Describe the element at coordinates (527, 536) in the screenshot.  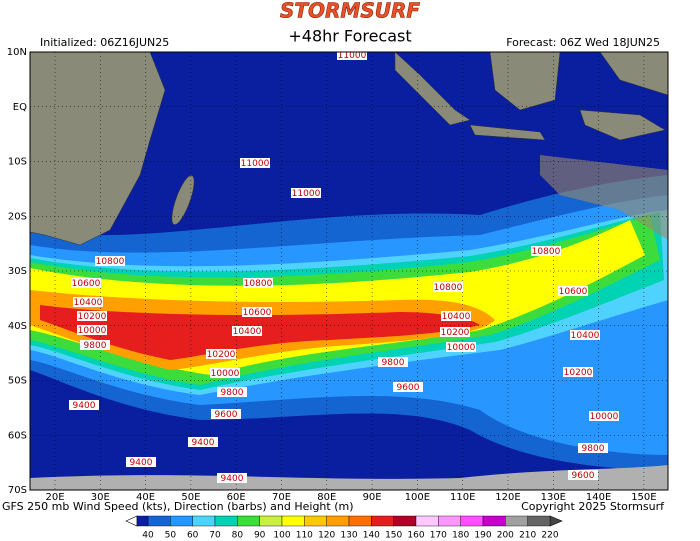
I see `colorbar-label: 210` at that location.